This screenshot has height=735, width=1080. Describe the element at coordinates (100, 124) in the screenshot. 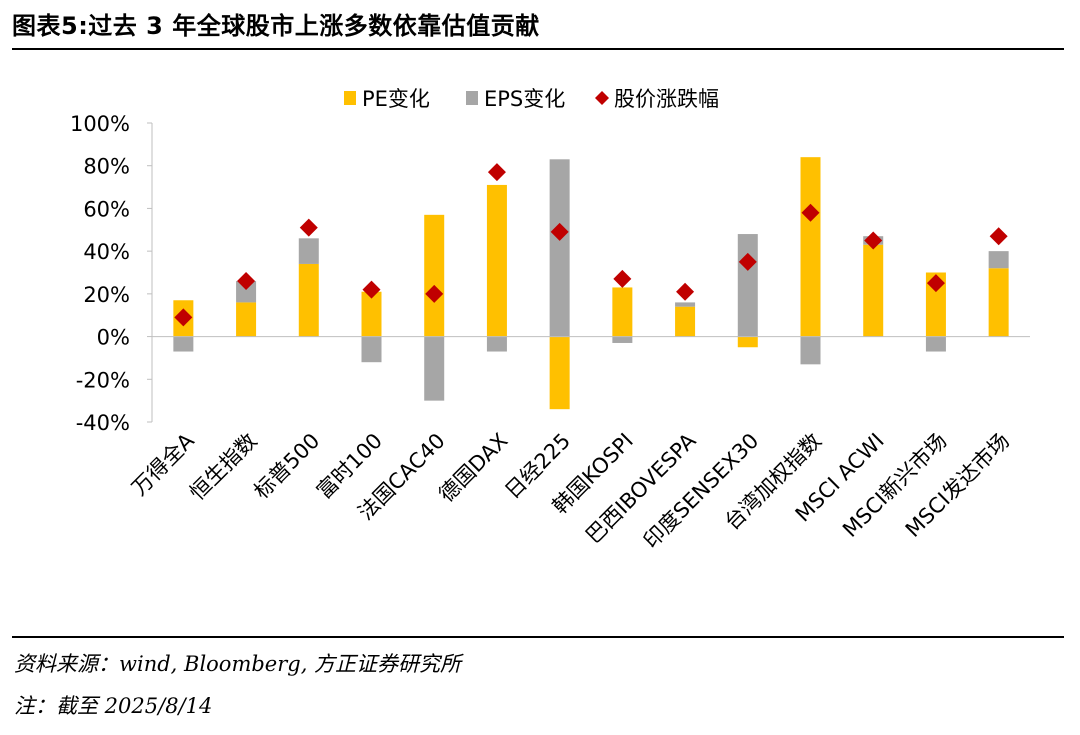

I see `y-tick-label: 100%` at that location.